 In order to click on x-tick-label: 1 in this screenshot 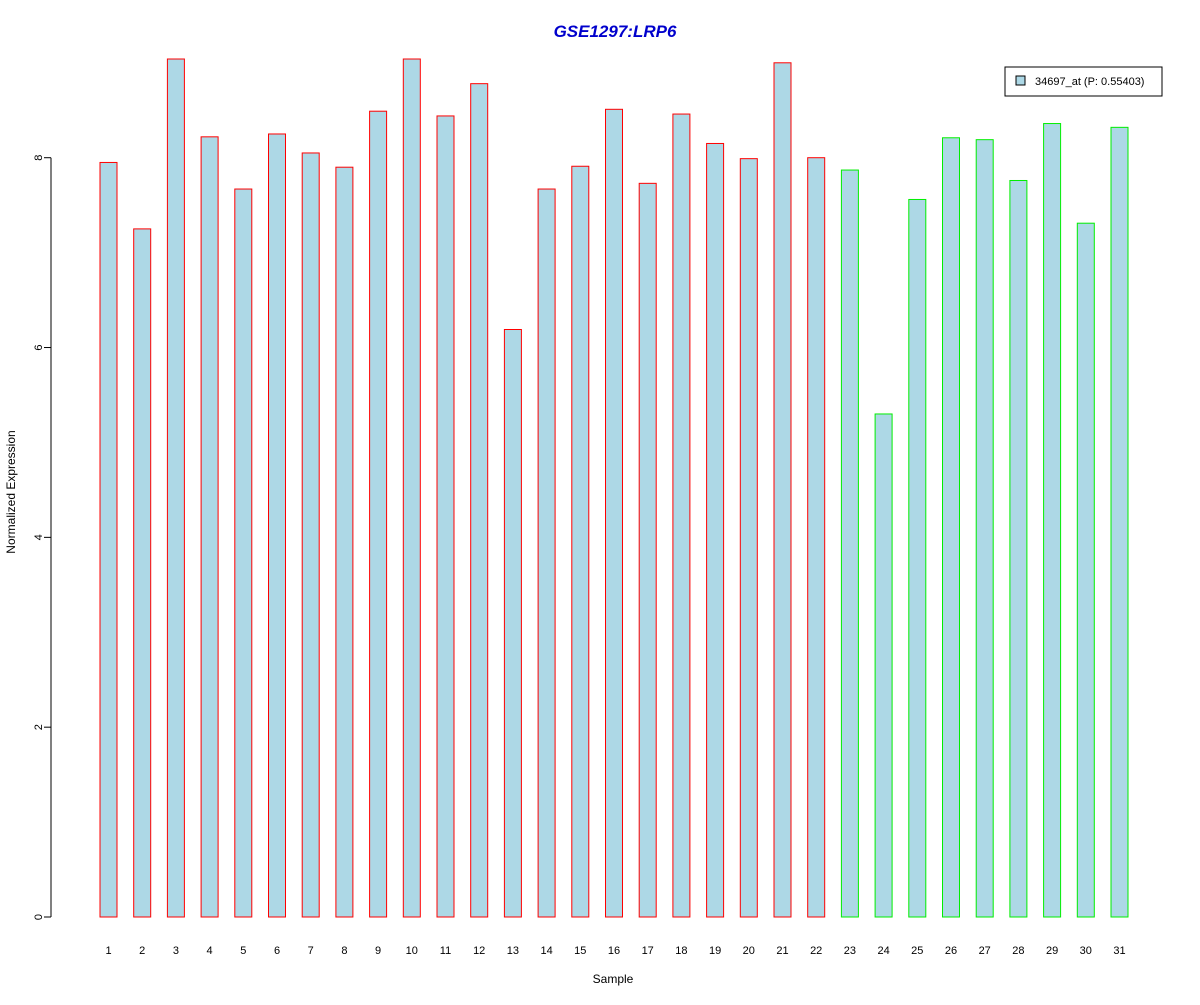, I will do `click(108, 951)`.